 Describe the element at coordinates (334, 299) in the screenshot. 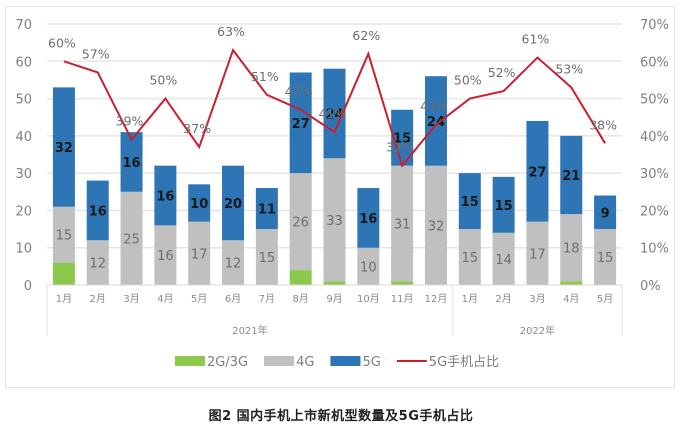

I see `x-tick: 9月` at that location.